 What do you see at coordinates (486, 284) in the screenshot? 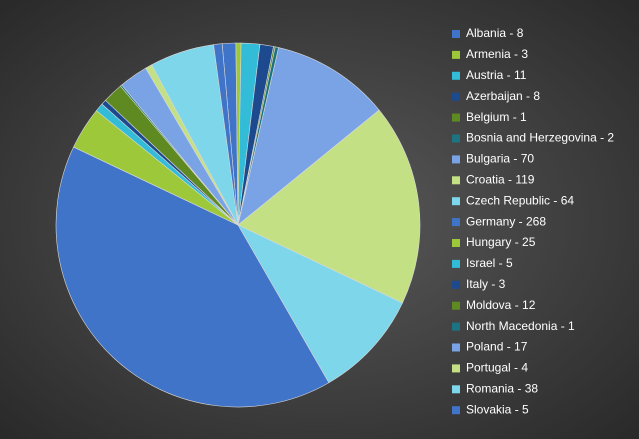
I see `legend-label: Italy - 3` at bounding box center [486, 284].